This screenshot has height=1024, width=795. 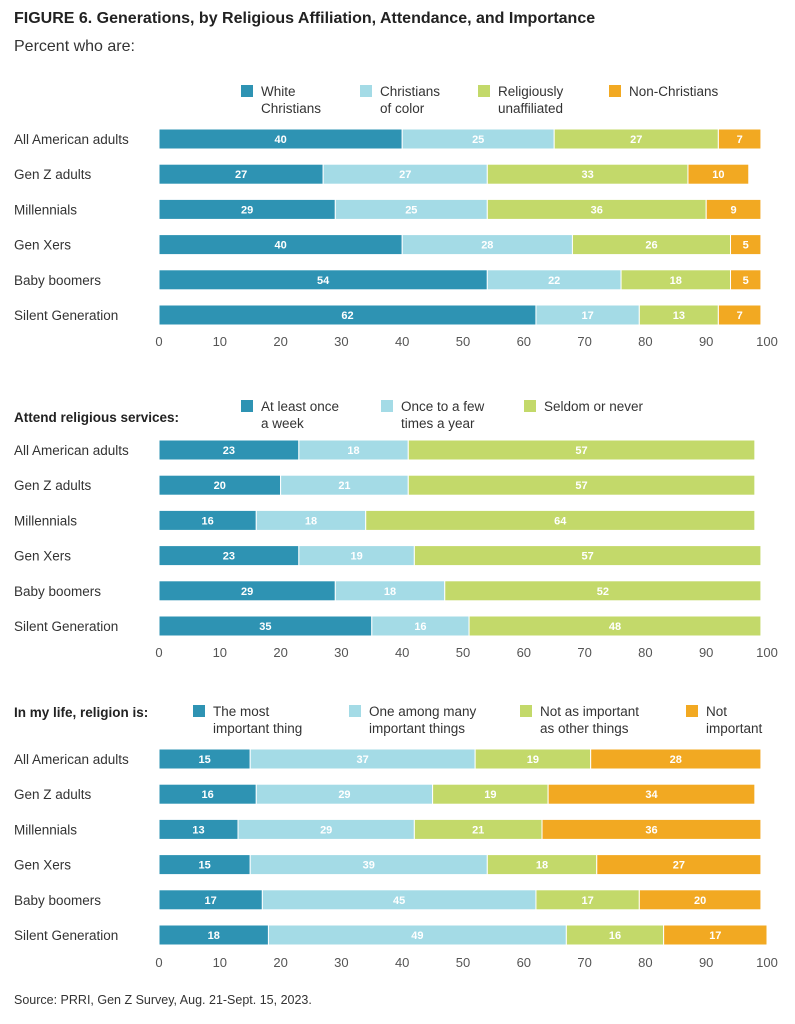 I want to click on bar-non-christians-silent-generation, so click(x=739, y=315).